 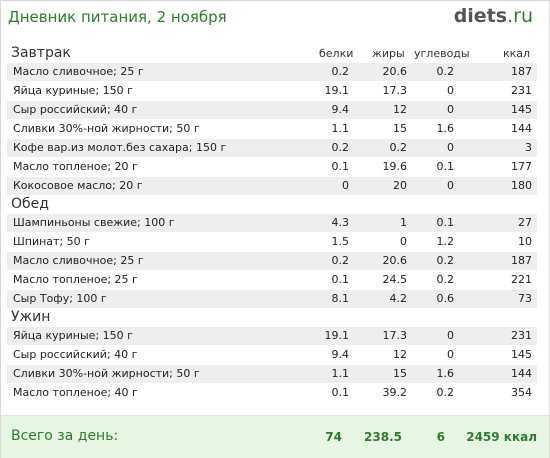 I want to click on col-fat-header: жиры, so click(x=388, y=53).